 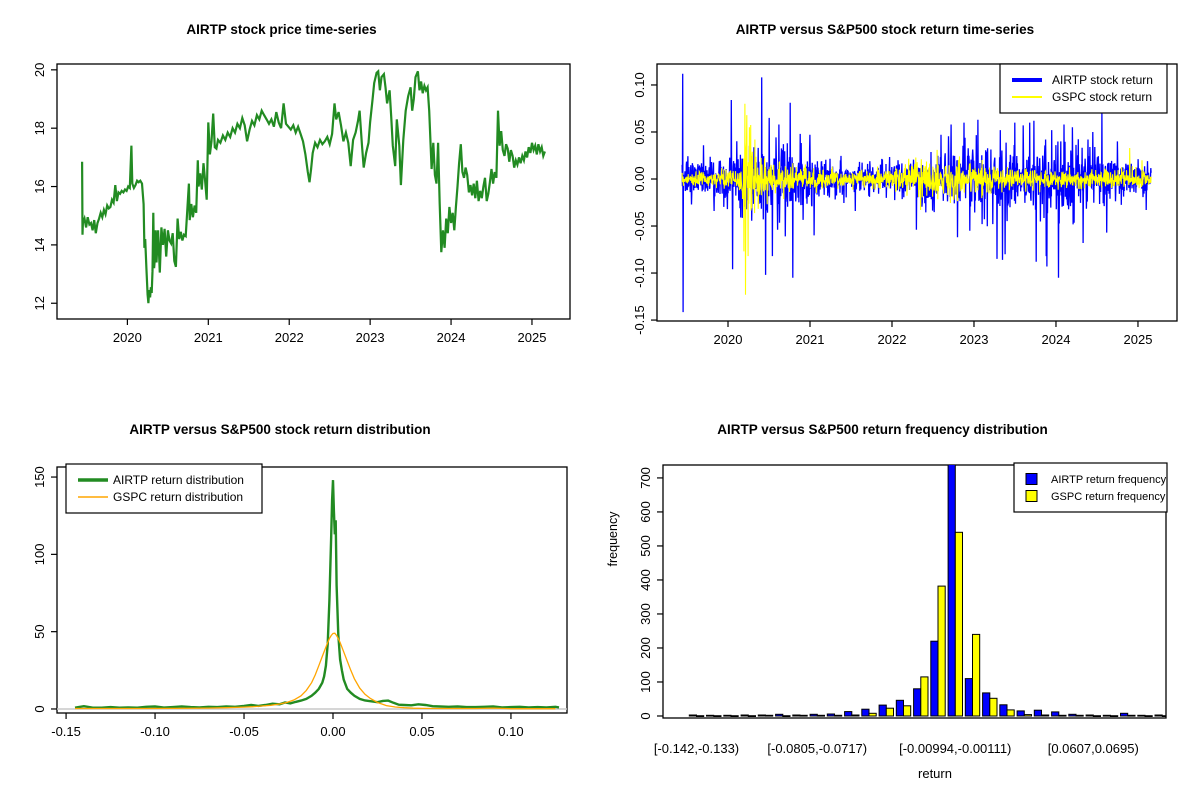 What do you see at coordinates (645, 648) in the screenshot?
I see `y-tick-label: 200` at bounding box center [645, 648].